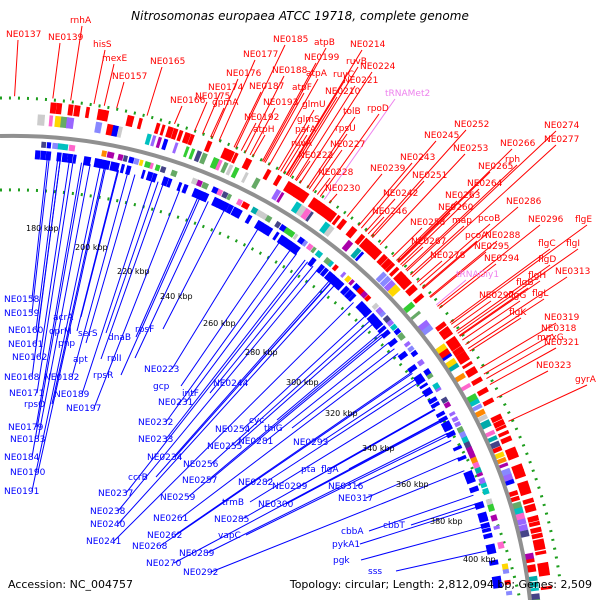 The width and height of the screenshot is (600, 600). What do you see at coordinates (197, 554) in the screenshot?
I see `gene-label: NE0289` at bounding box center [197, 554].